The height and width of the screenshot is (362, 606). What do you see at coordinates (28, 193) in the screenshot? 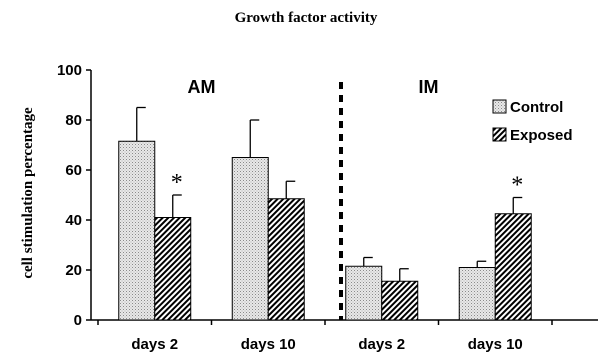
I see `y-axis-label: cell stimulation percentage` at bounding box center [28, 193].